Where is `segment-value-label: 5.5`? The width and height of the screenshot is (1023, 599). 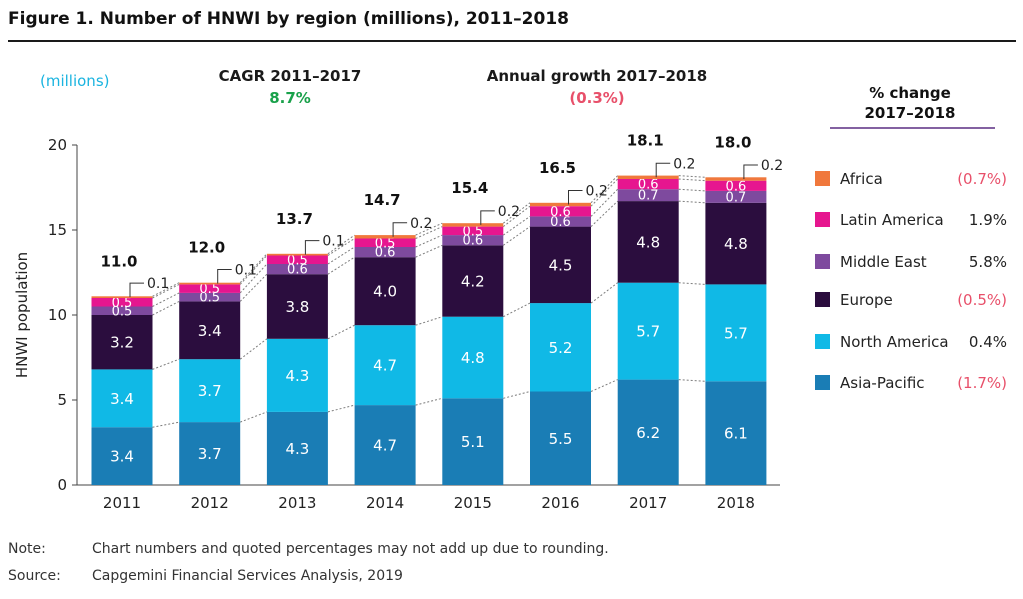
segment-value-label: 5.5 is located at coordinates (561, 439).